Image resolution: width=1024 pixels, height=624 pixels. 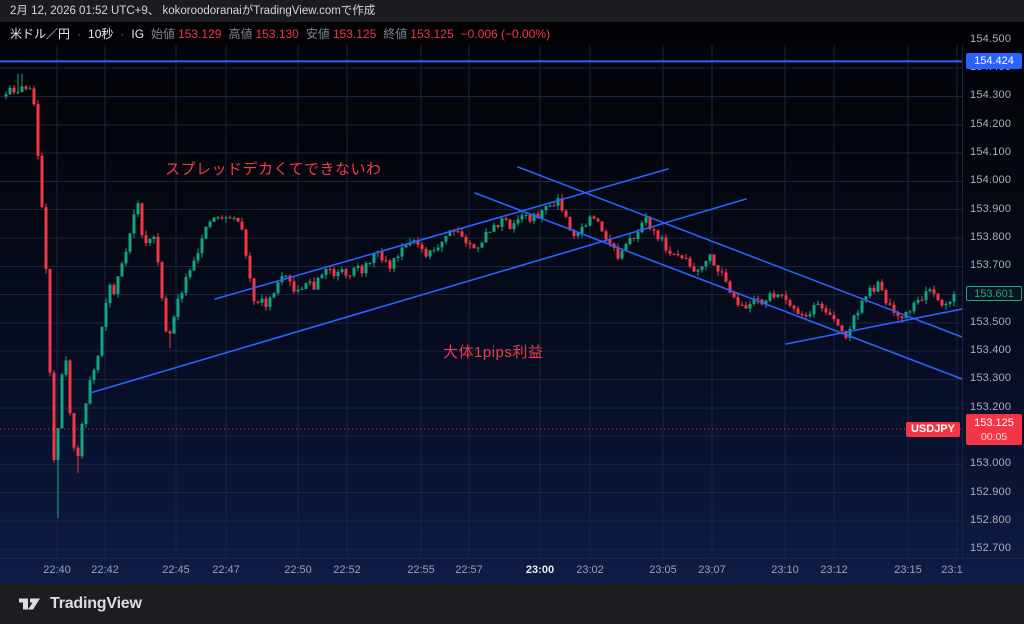 What do you see at coordinates (952, 570) in the screenshot?
I see `time-tick-label: 23:1` at bounding box center [952, 570].